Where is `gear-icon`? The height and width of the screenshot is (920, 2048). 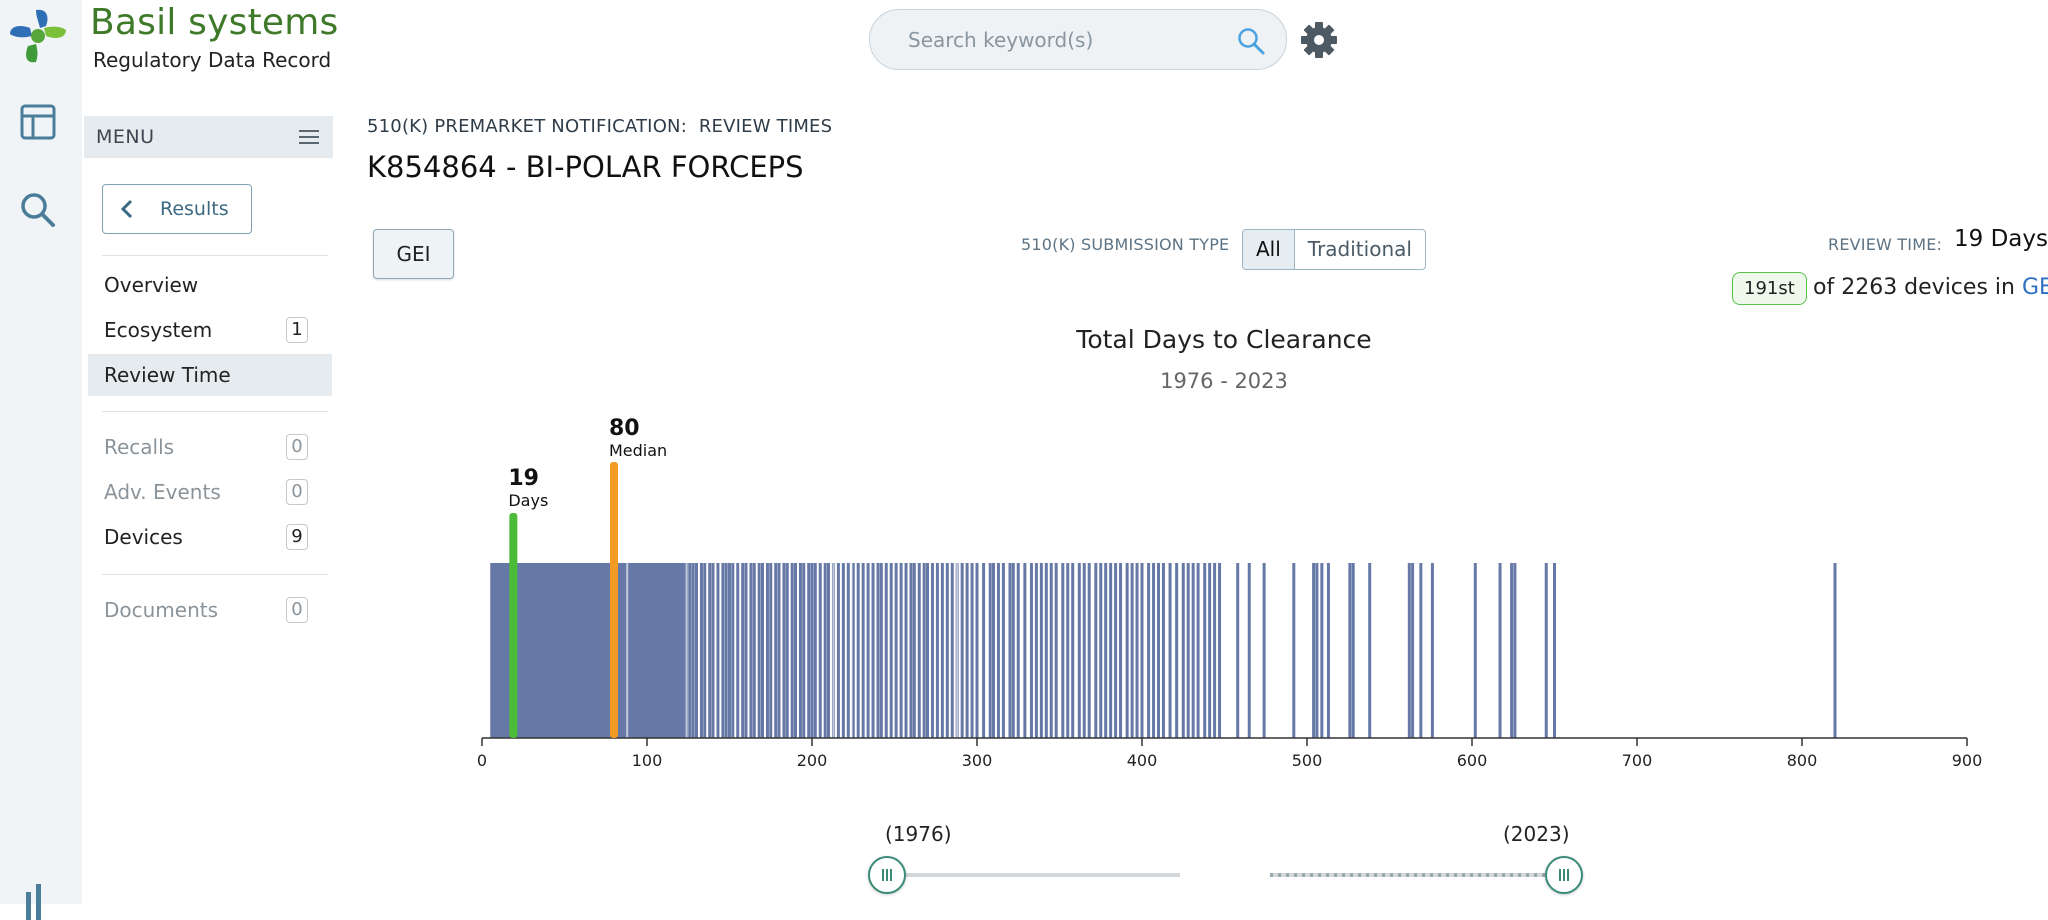 gear-icon is located at coordinates (1319, 40).